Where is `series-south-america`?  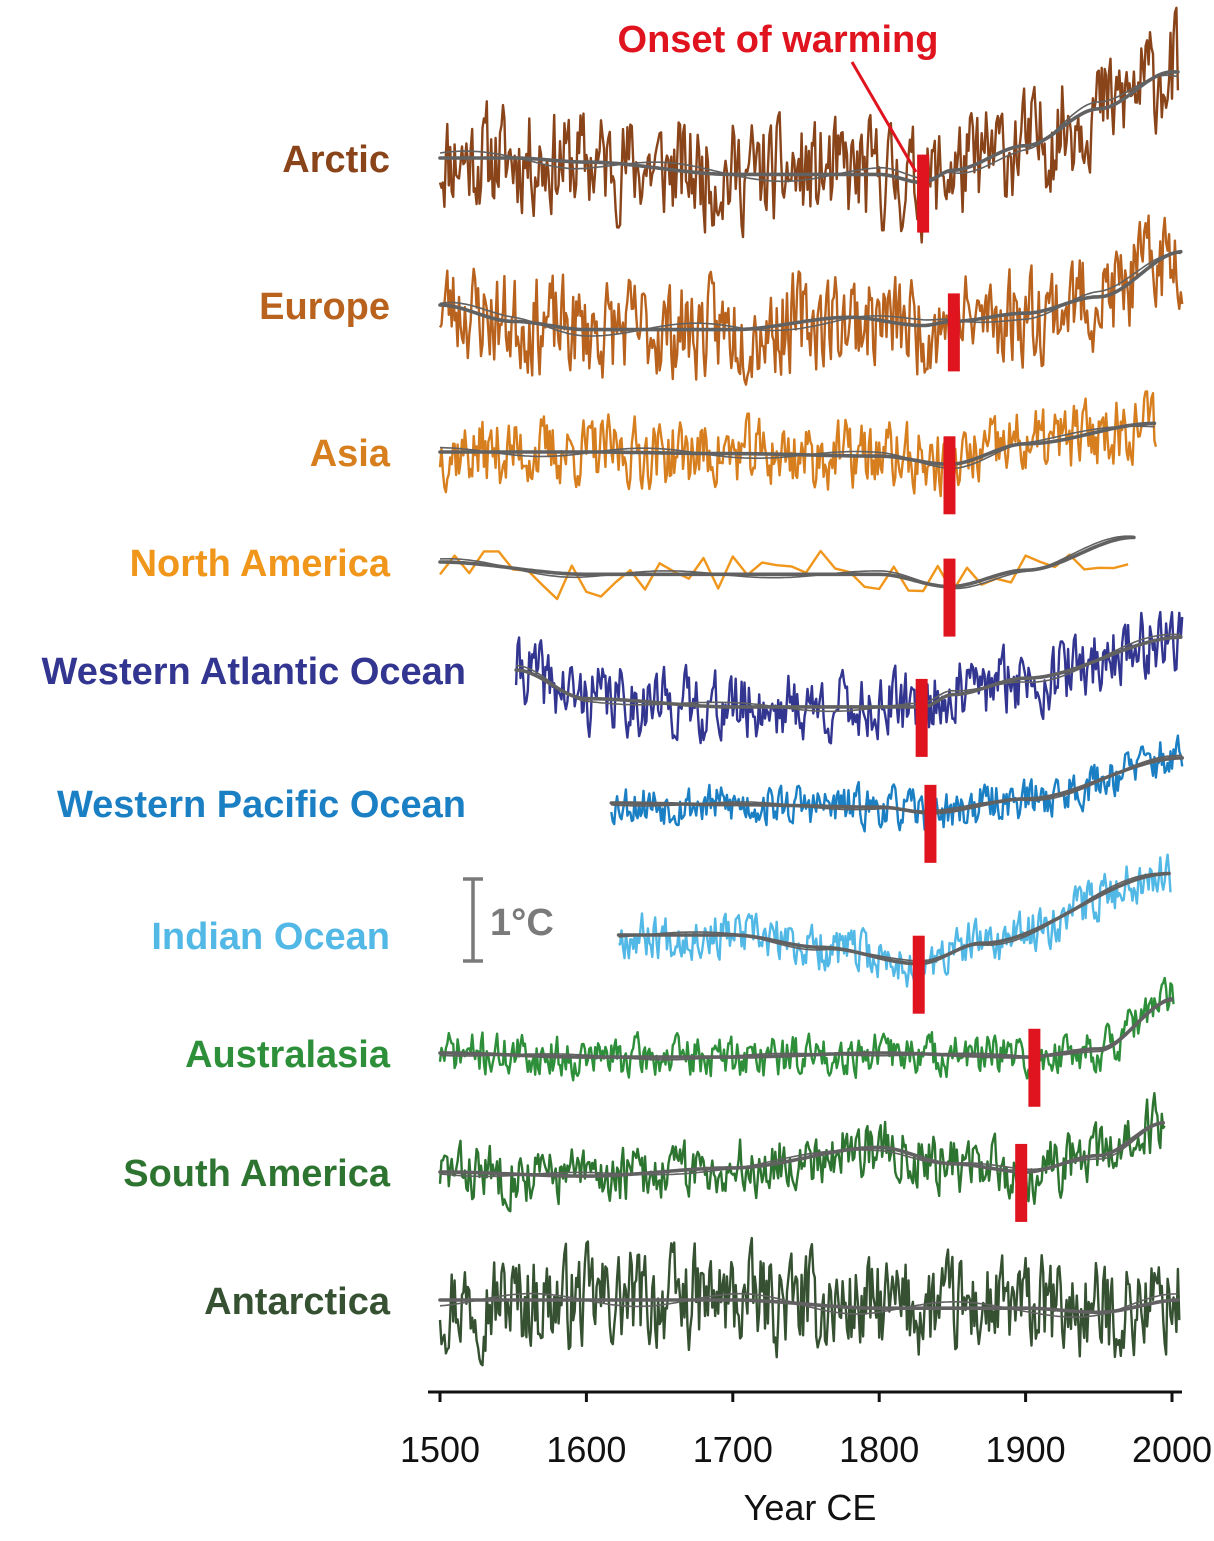
series-south-america is located at coordinates (802, 1157).